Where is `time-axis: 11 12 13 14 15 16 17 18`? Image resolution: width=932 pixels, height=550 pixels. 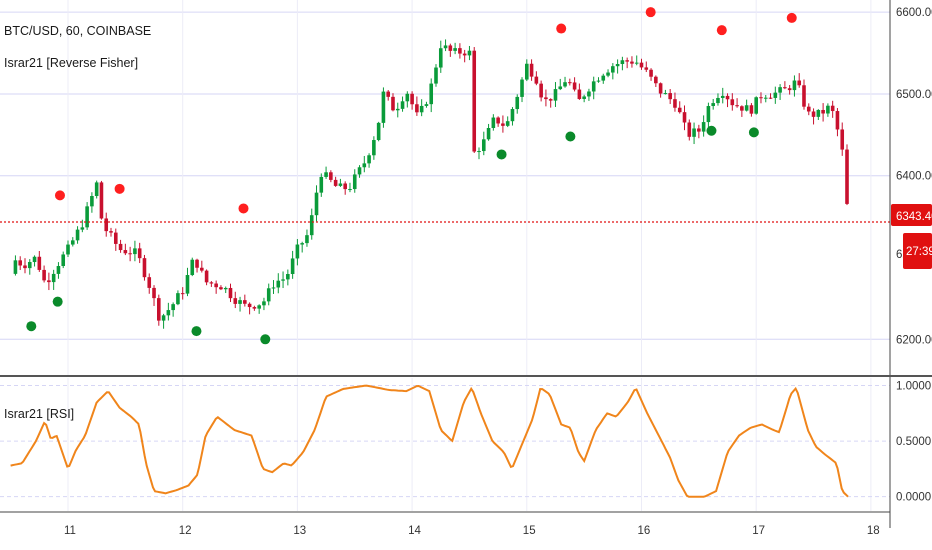
time-axis: 11 12 13 14 15 16 17 18 is located at coordinates (472, 531).